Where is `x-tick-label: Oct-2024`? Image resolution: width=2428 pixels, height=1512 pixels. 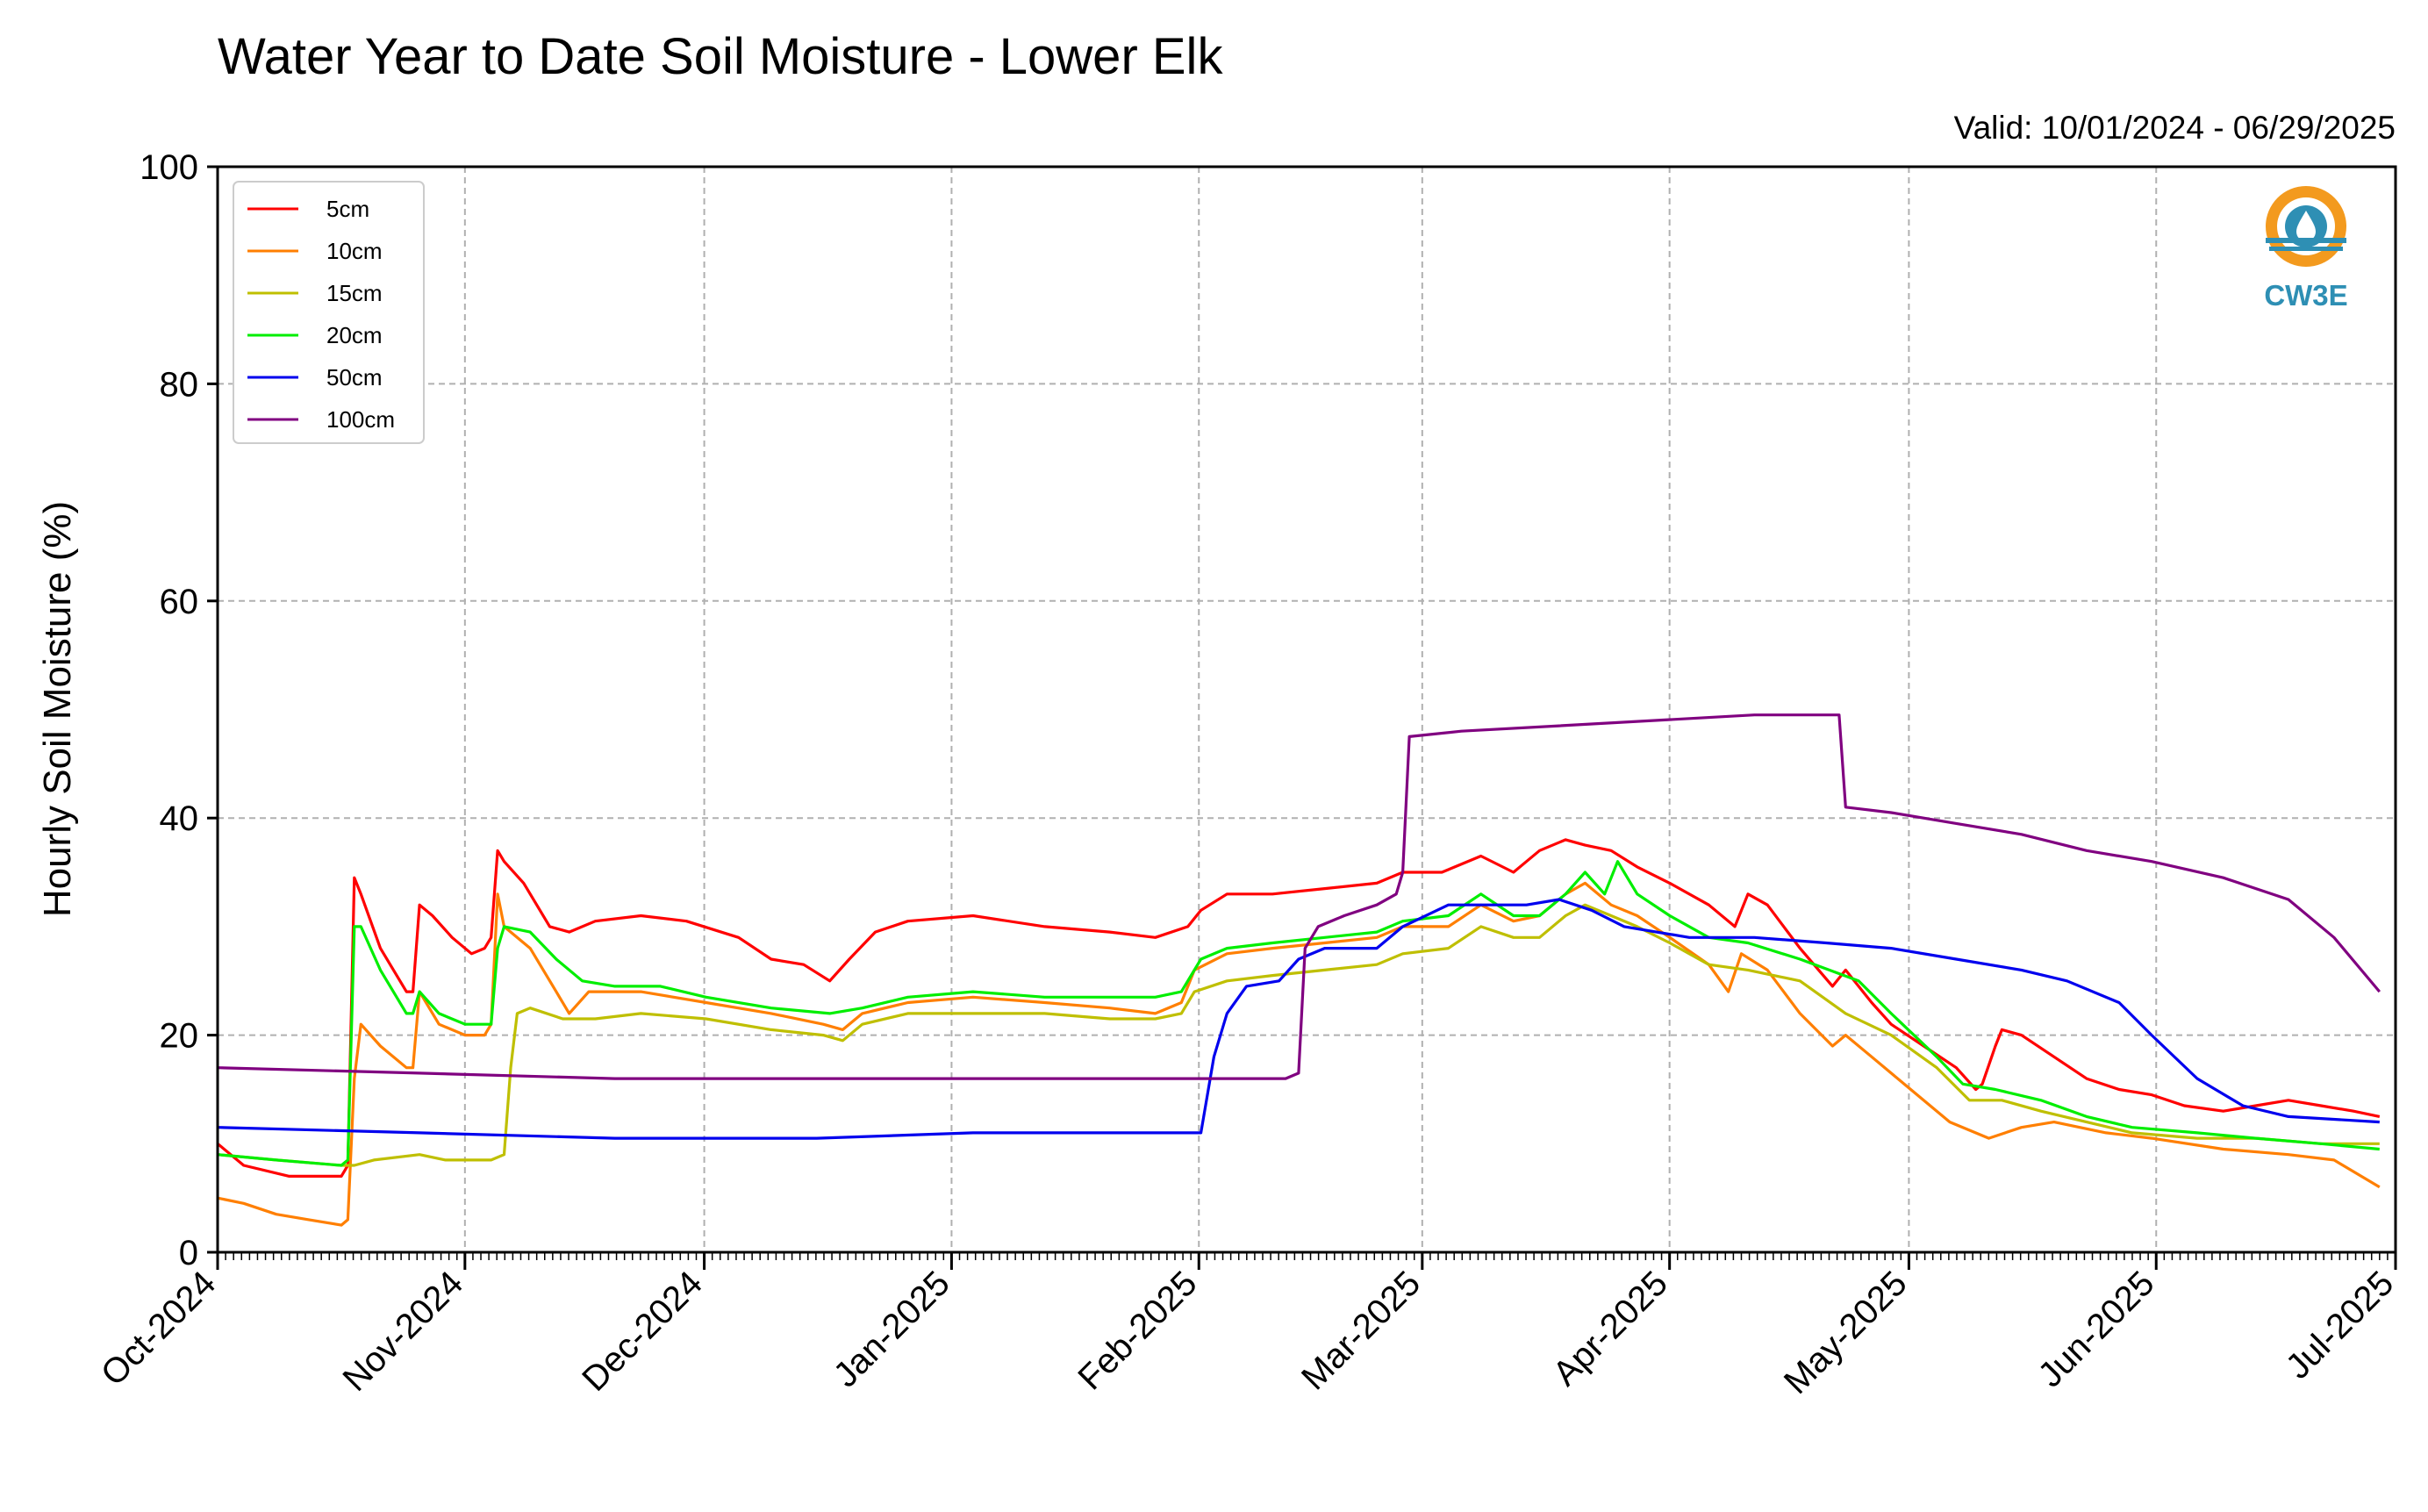
x-tick-label: Oct-2024 is located at coordinates (159, 1329).